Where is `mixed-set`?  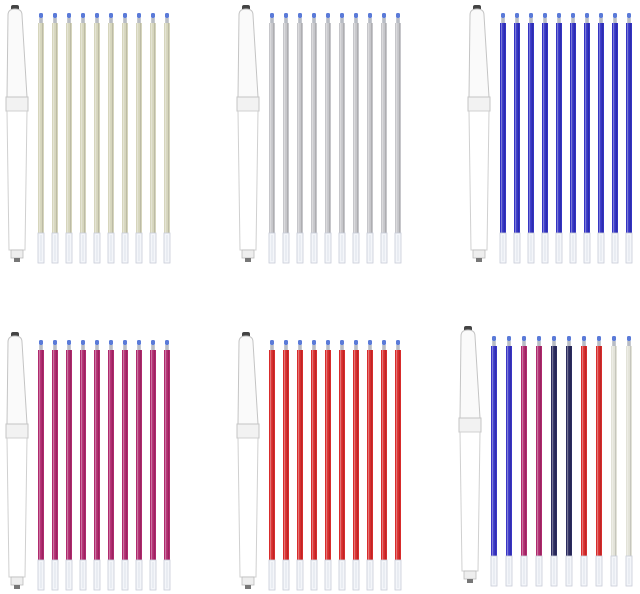
mixed-set is located at coordinates (545, 456).